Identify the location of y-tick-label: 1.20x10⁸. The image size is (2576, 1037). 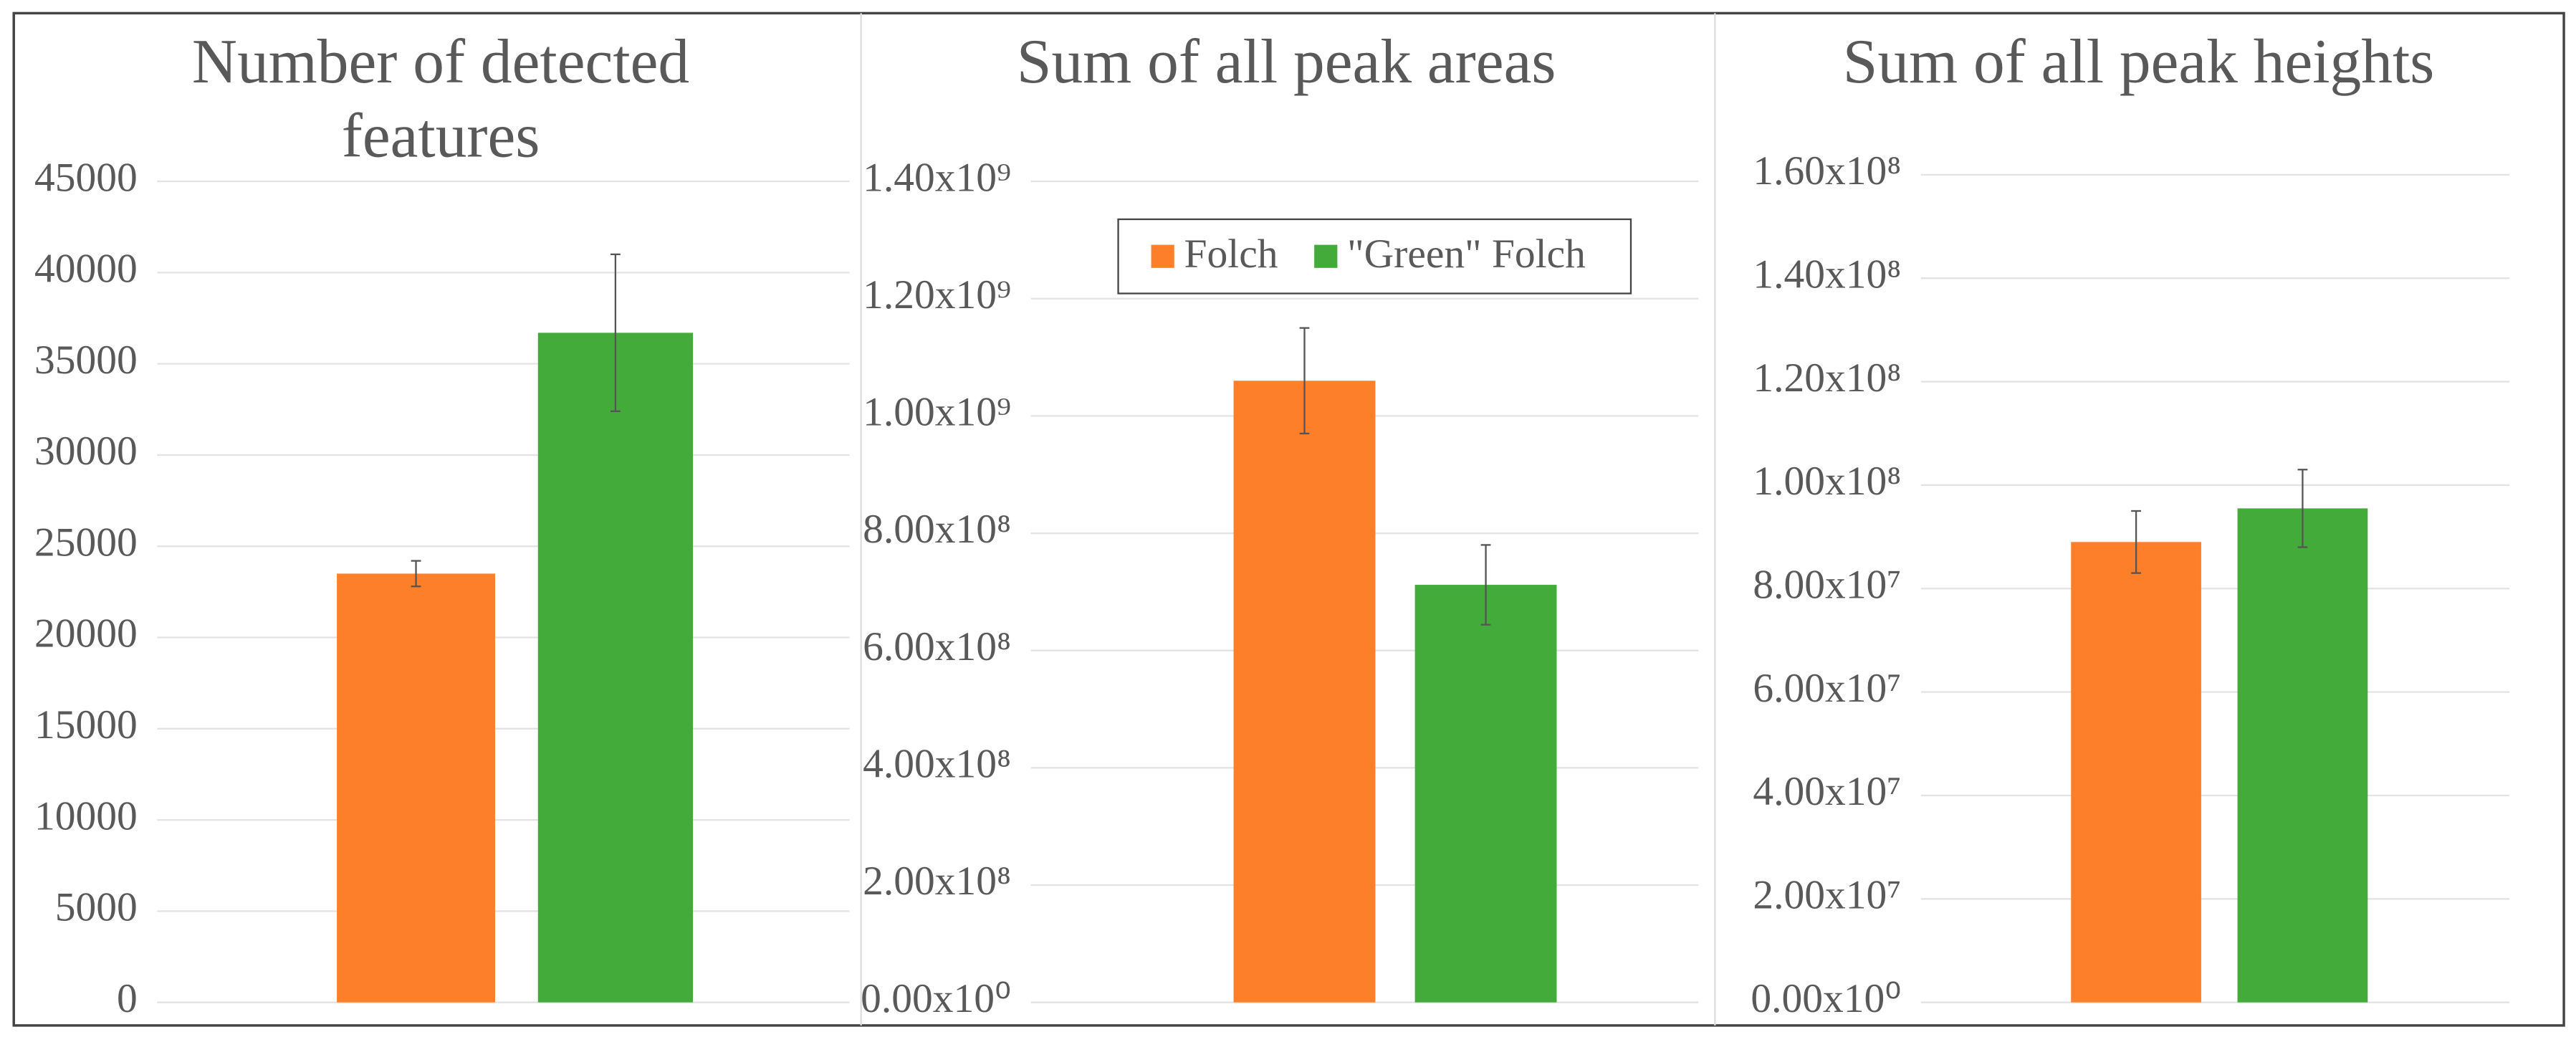
(1827, 378).